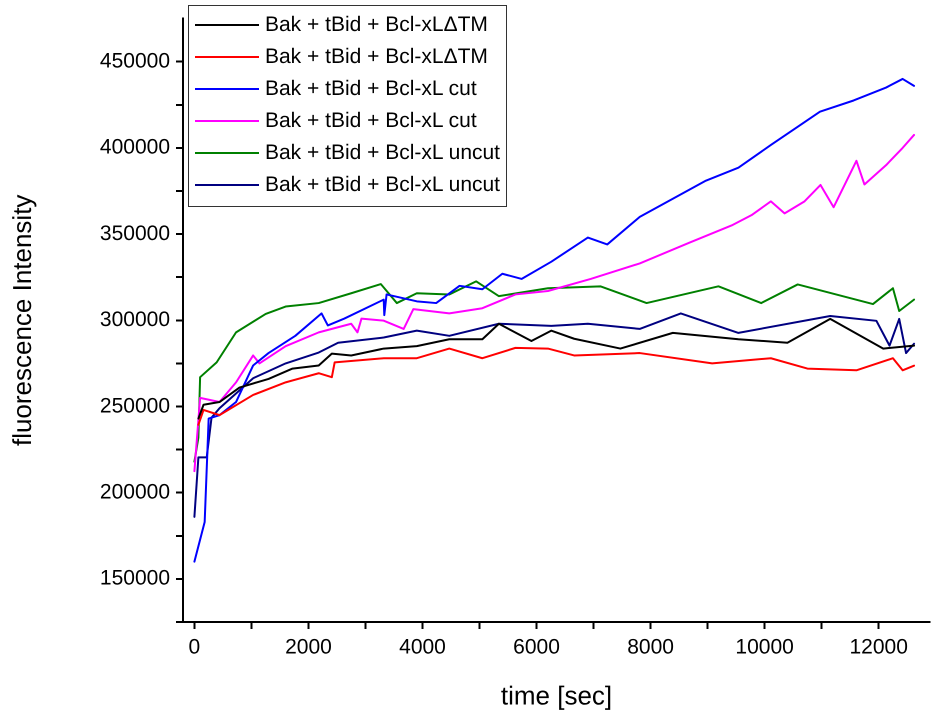  I want to click on x-tick-label: 6000, so click(536, 646).